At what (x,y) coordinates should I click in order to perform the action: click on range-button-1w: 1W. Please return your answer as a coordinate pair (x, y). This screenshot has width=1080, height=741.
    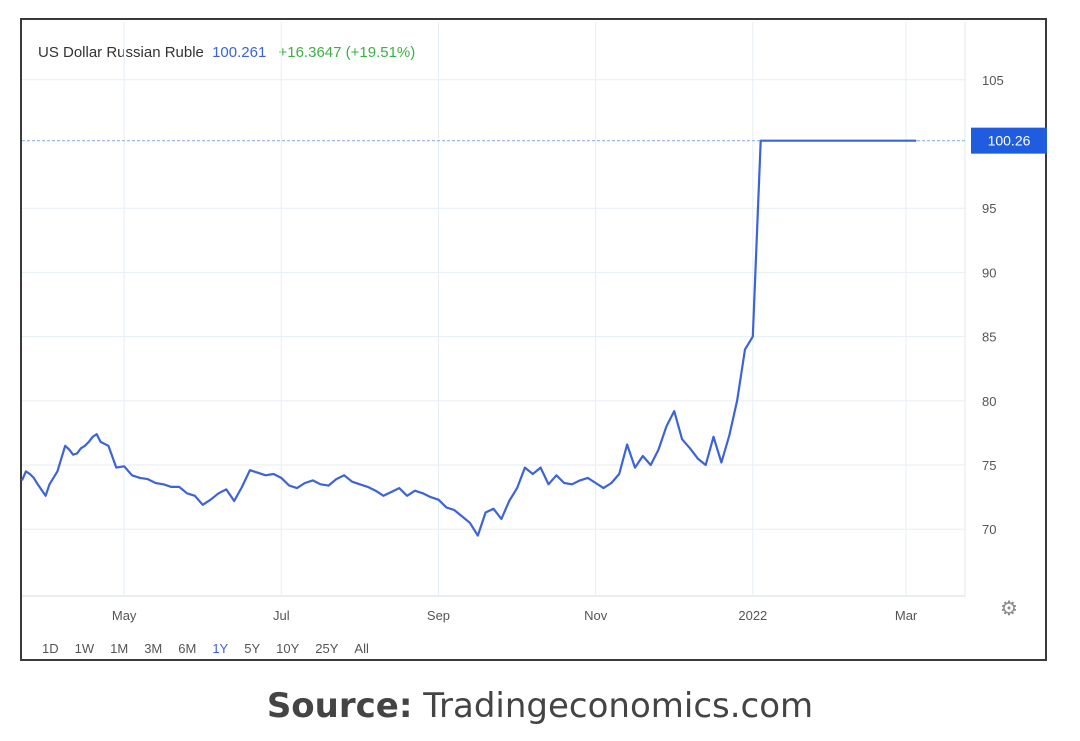
    Looking at the image, I should click on (84, 648).